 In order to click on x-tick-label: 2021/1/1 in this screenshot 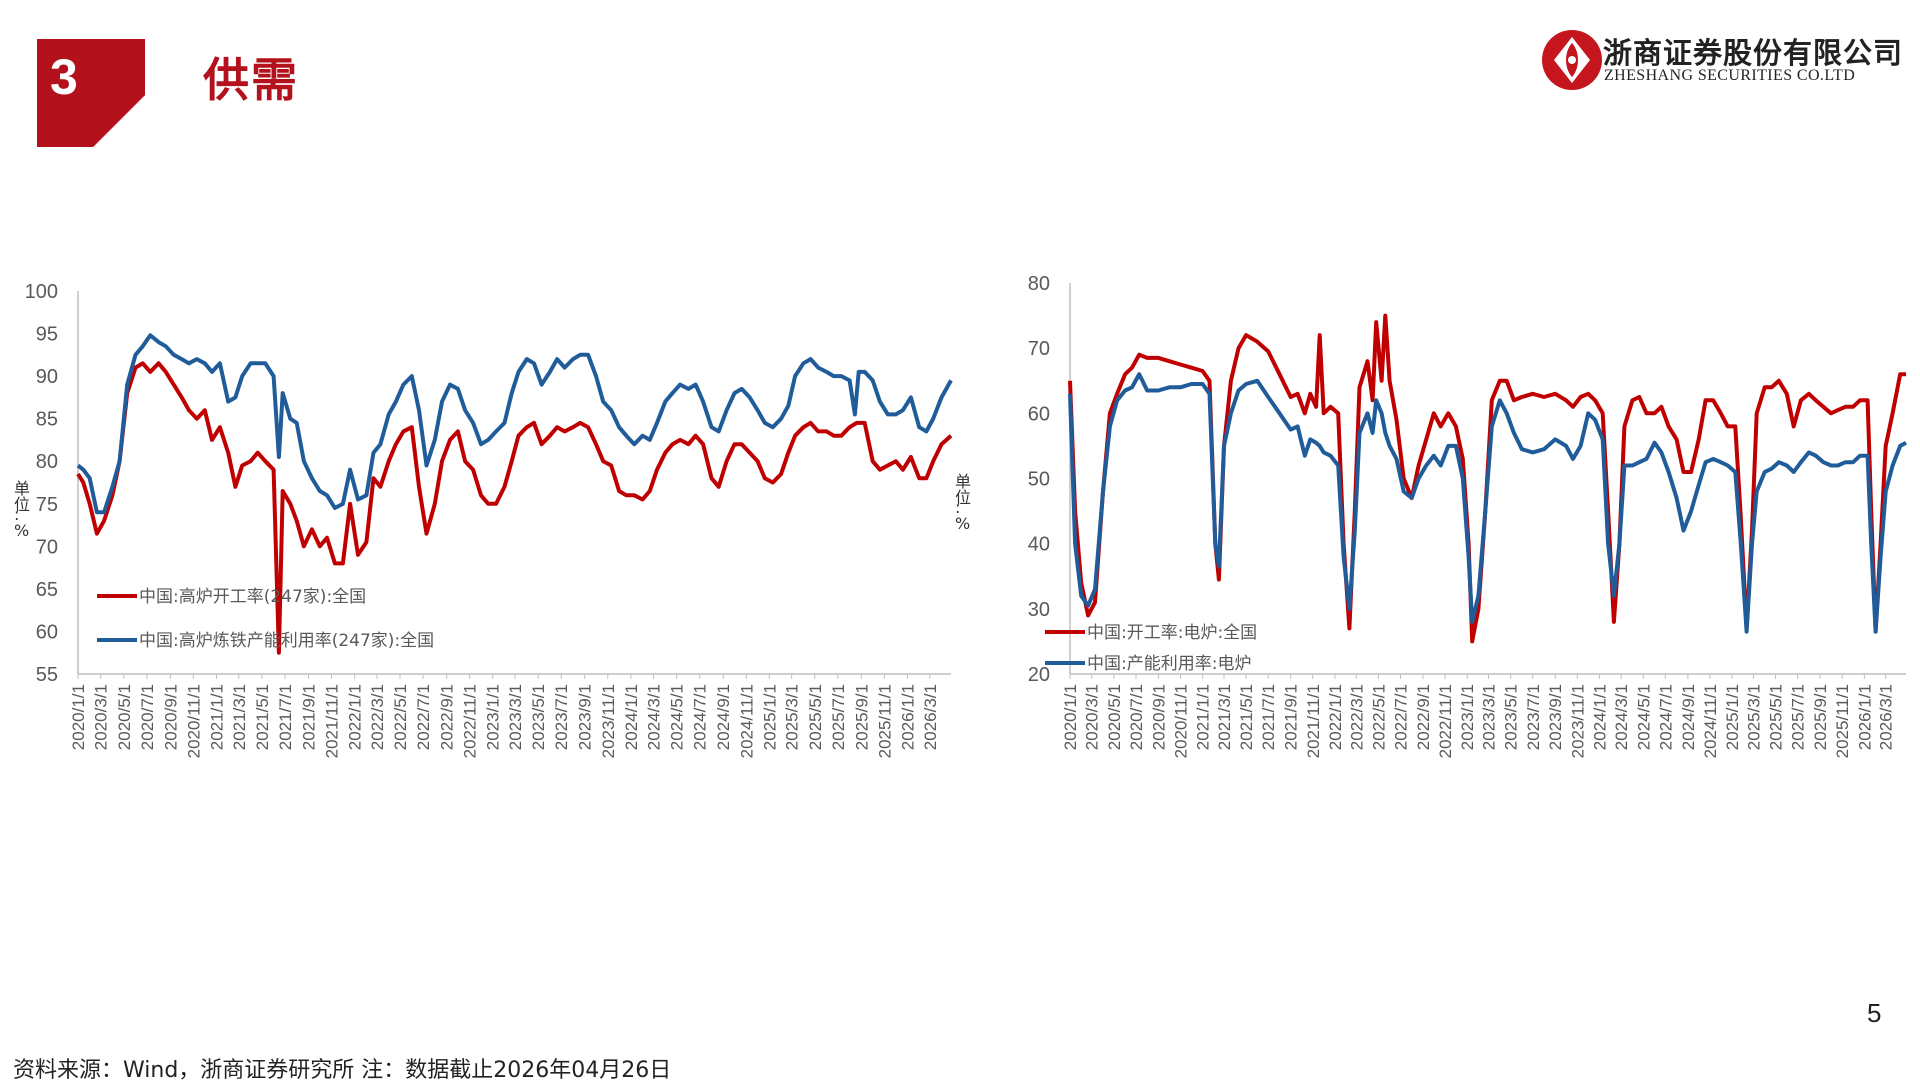, I will do `click(1203, 717)`.